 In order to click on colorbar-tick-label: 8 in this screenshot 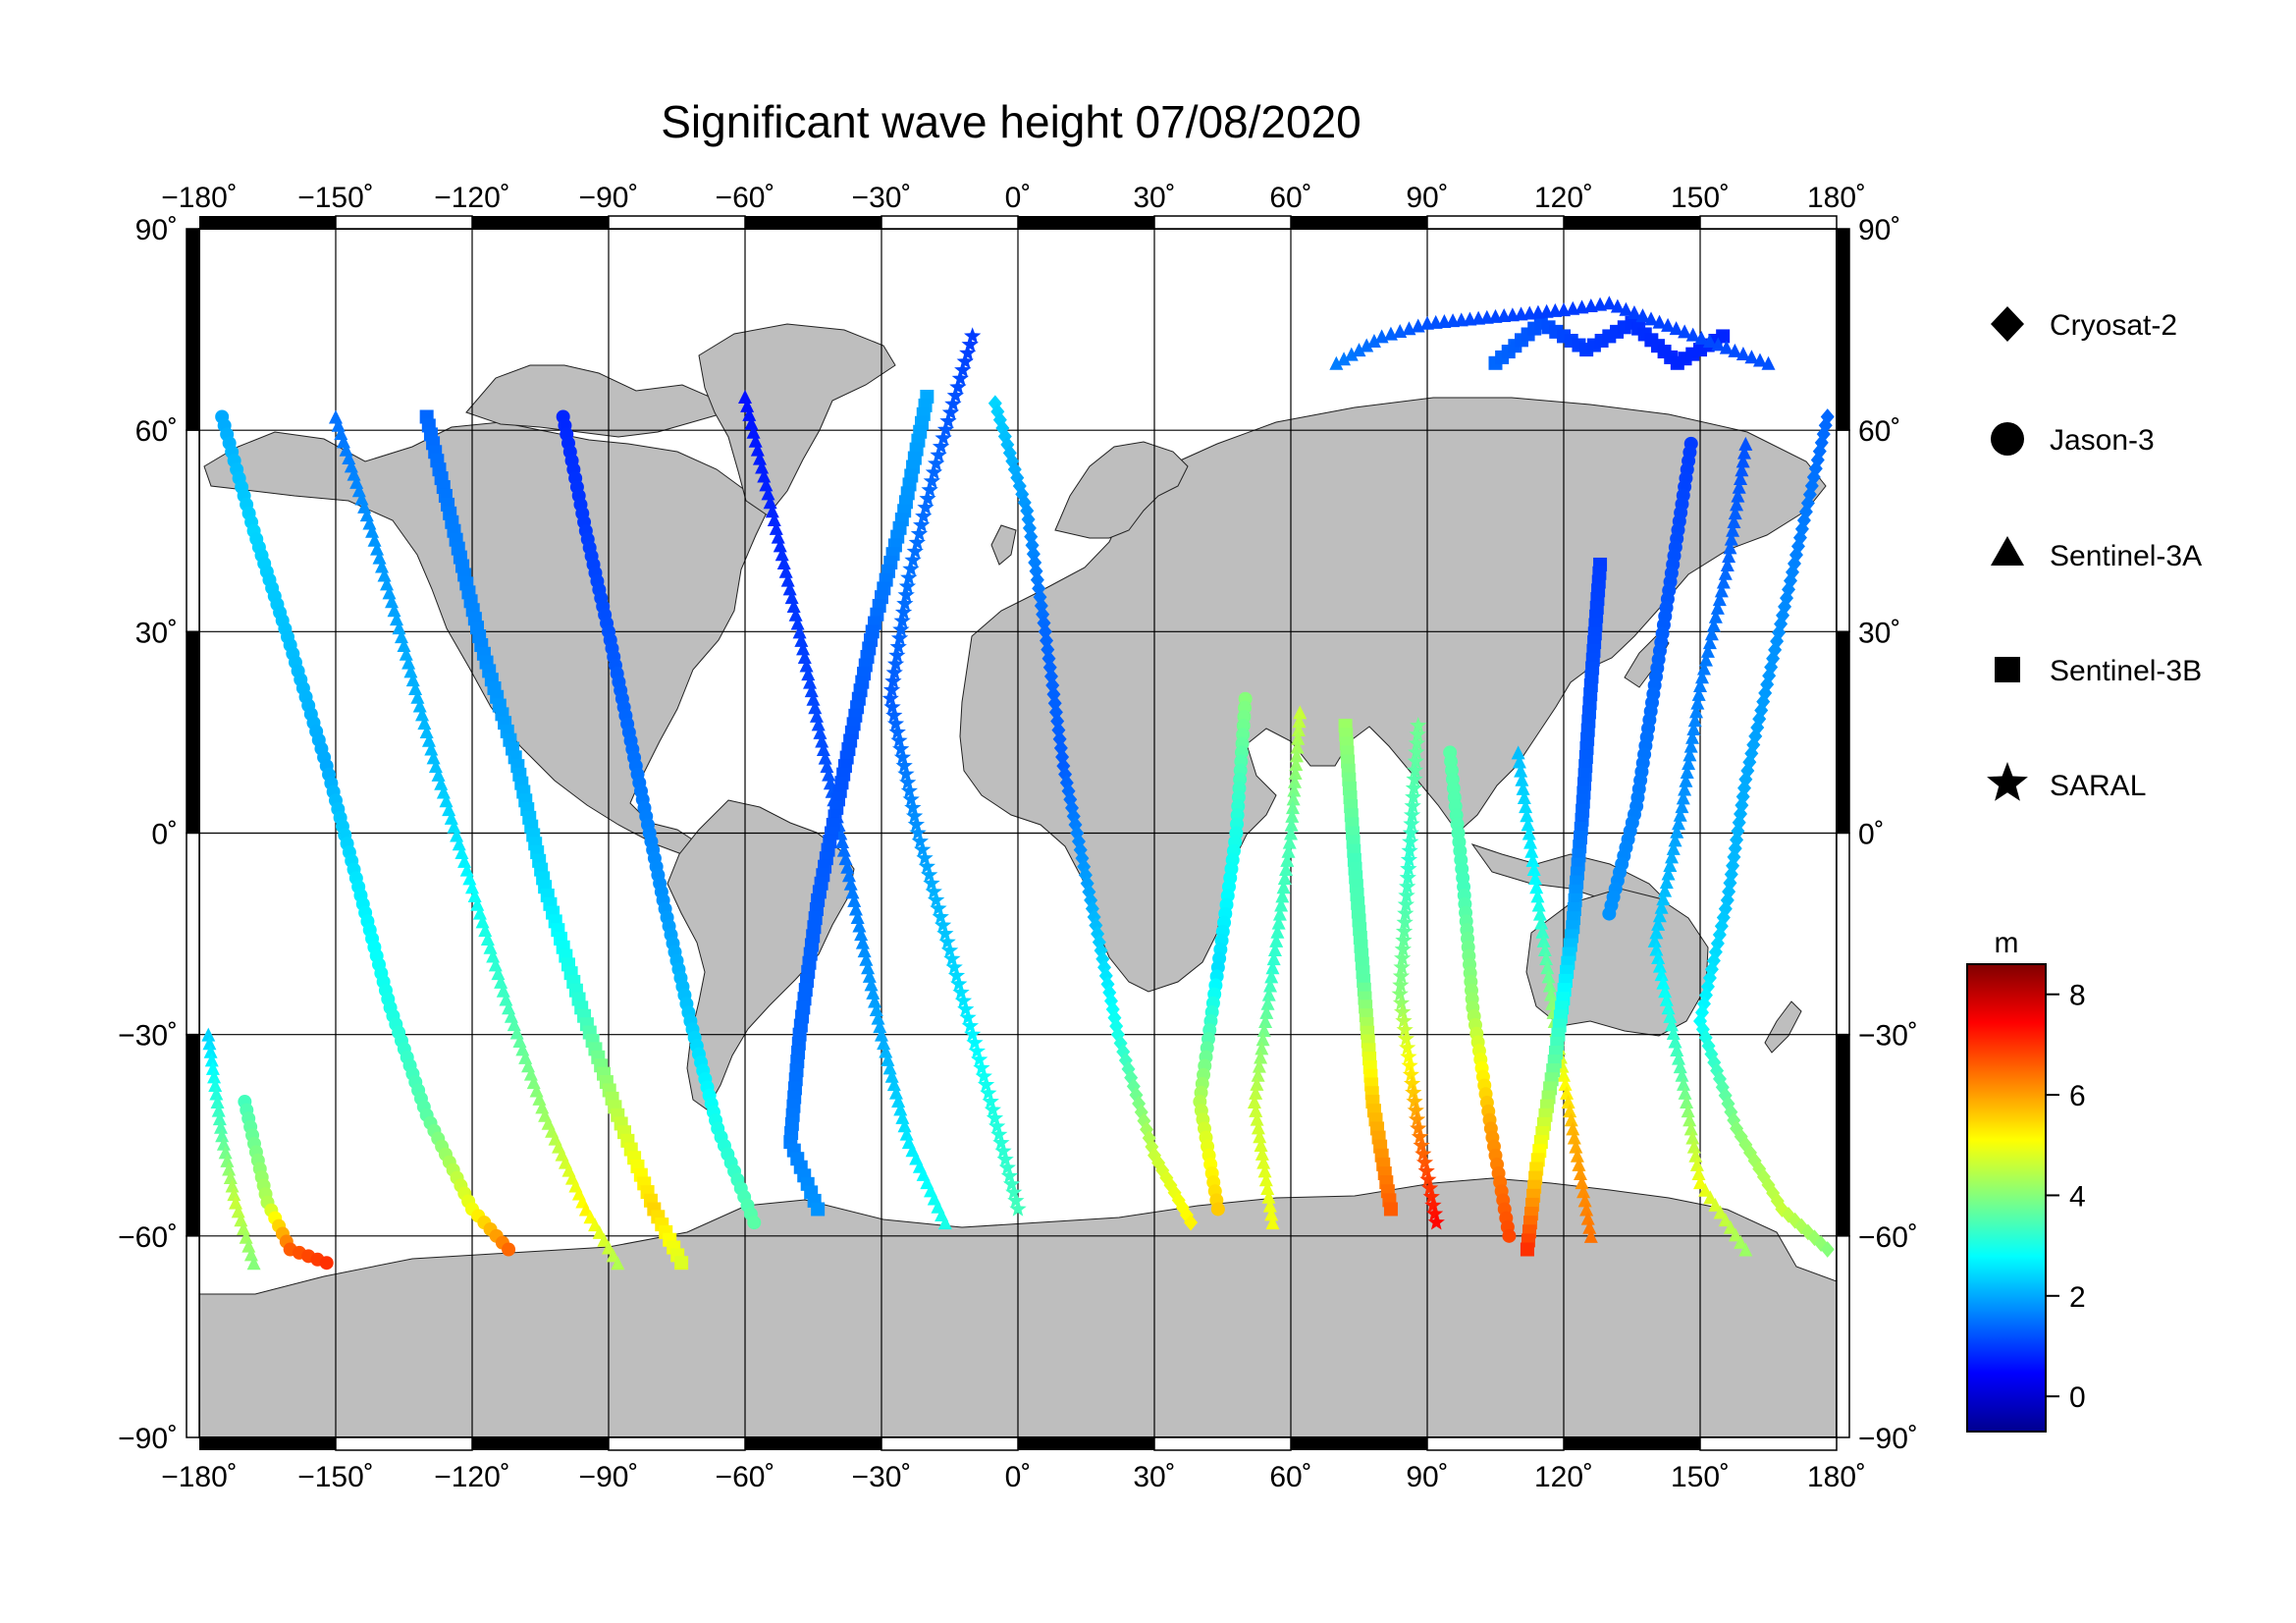, I will do `click(2077, 996)`.